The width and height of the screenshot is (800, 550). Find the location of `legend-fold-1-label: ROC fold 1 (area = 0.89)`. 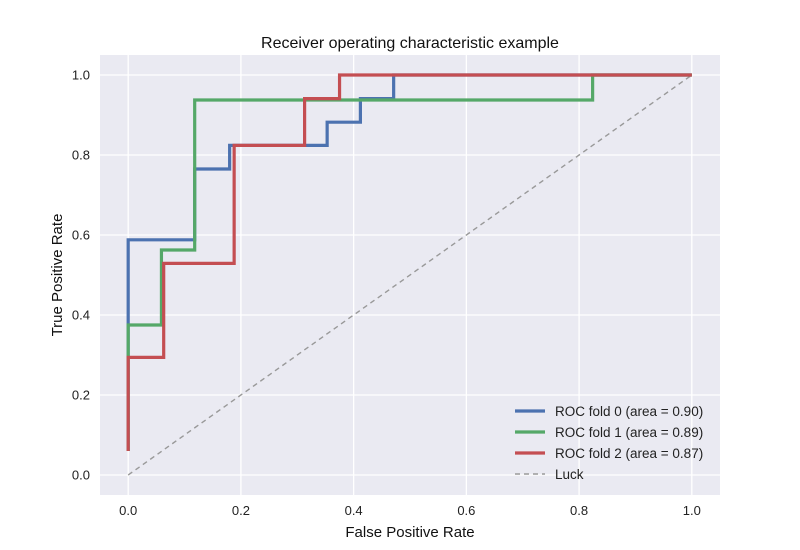

legend-fold-1-label: ROC fold 1 (area = 0.89) is located at coordinates (629, 432).